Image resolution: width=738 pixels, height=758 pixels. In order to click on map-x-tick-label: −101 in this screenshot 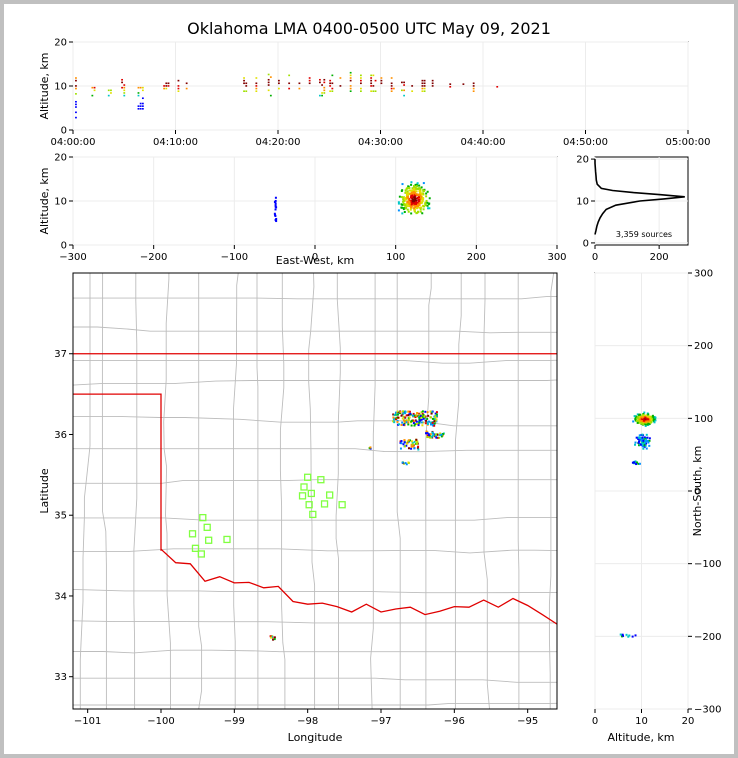, I will do `click(87, 721)`.